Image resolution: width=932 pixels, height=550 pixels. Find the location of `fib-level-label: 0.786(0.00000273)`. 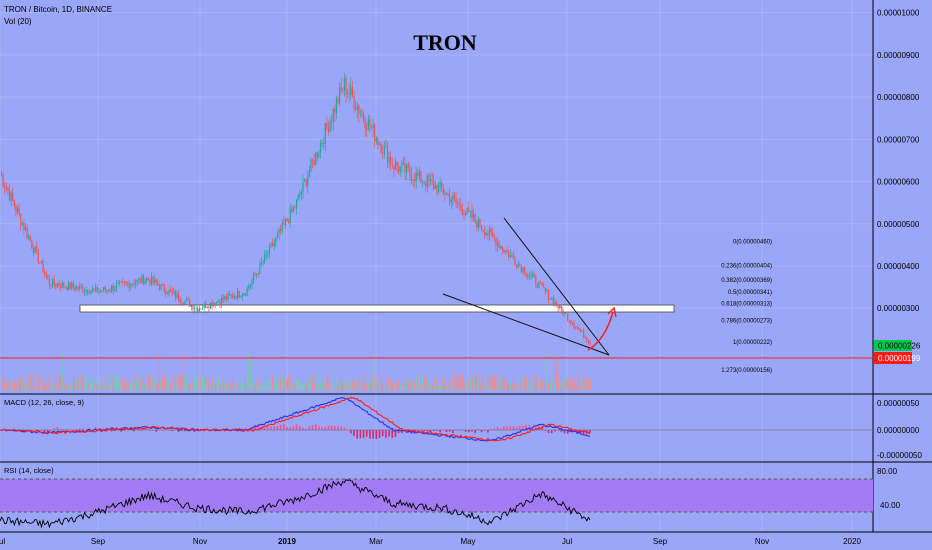

fib-level-label: 0.786(0.00000273) is located at coordinates (746, 322).